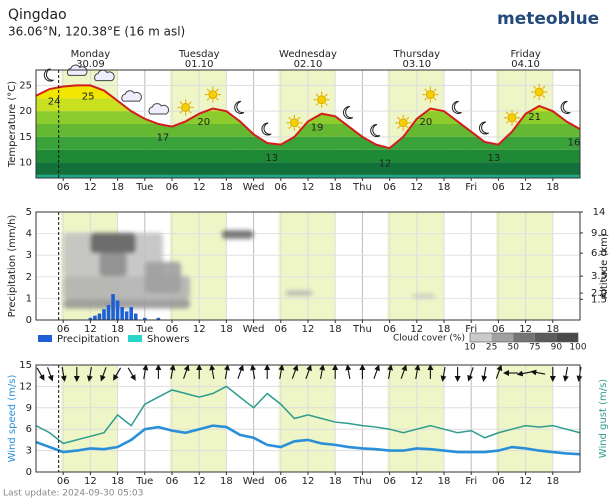  What do you see at coordinates (25, 386) in the screenshot?
I see `y-tick-label: 12` at bounding box center [25, 386].